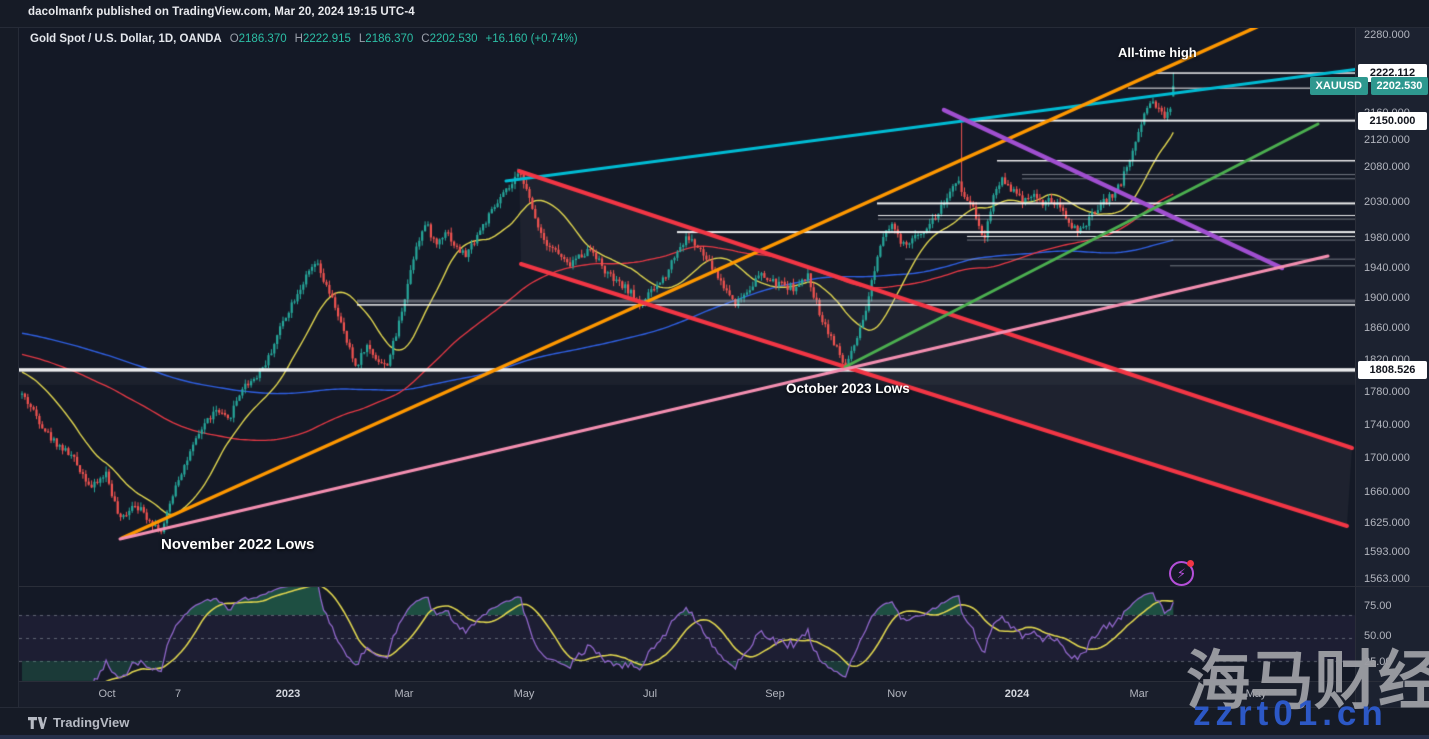  Describe the element at coordinates (1387, 458) in the screenshot. I see `price-tick-label: 1700.000` at that location.